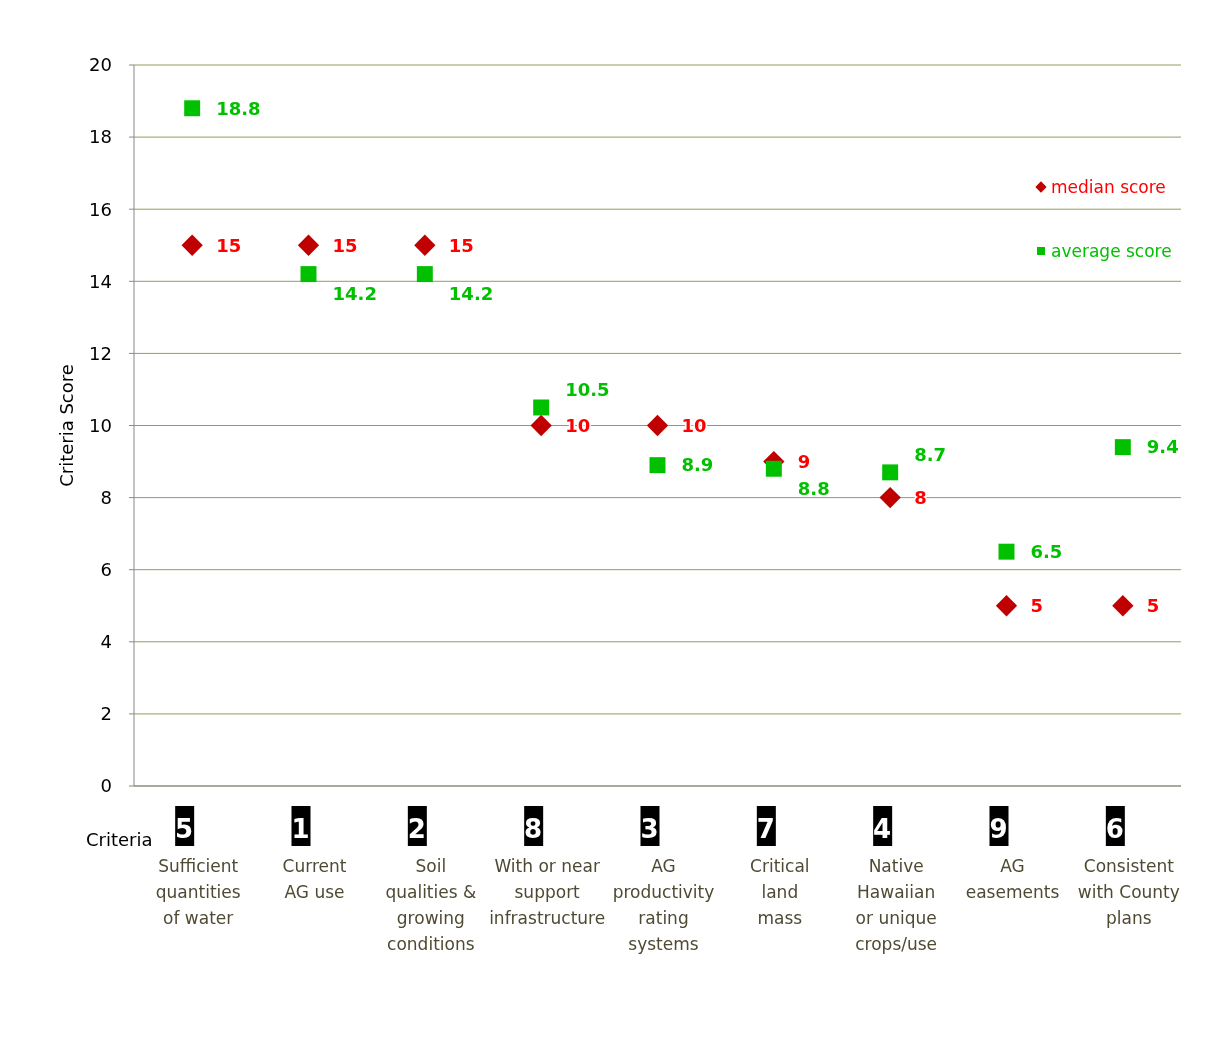 The height and width of the screenshot is (1061, 1207). Describe the element at coordinates (100, 281) in the screenshot. I see `y-tick-label: 14` at that location.